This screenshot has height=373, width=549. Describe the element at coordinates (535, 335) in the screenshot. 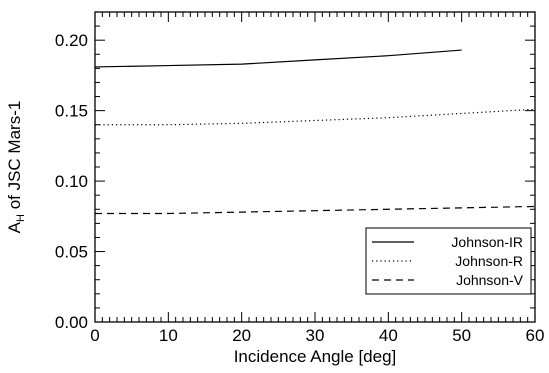

I see `x-tick-label: 60` at that location.